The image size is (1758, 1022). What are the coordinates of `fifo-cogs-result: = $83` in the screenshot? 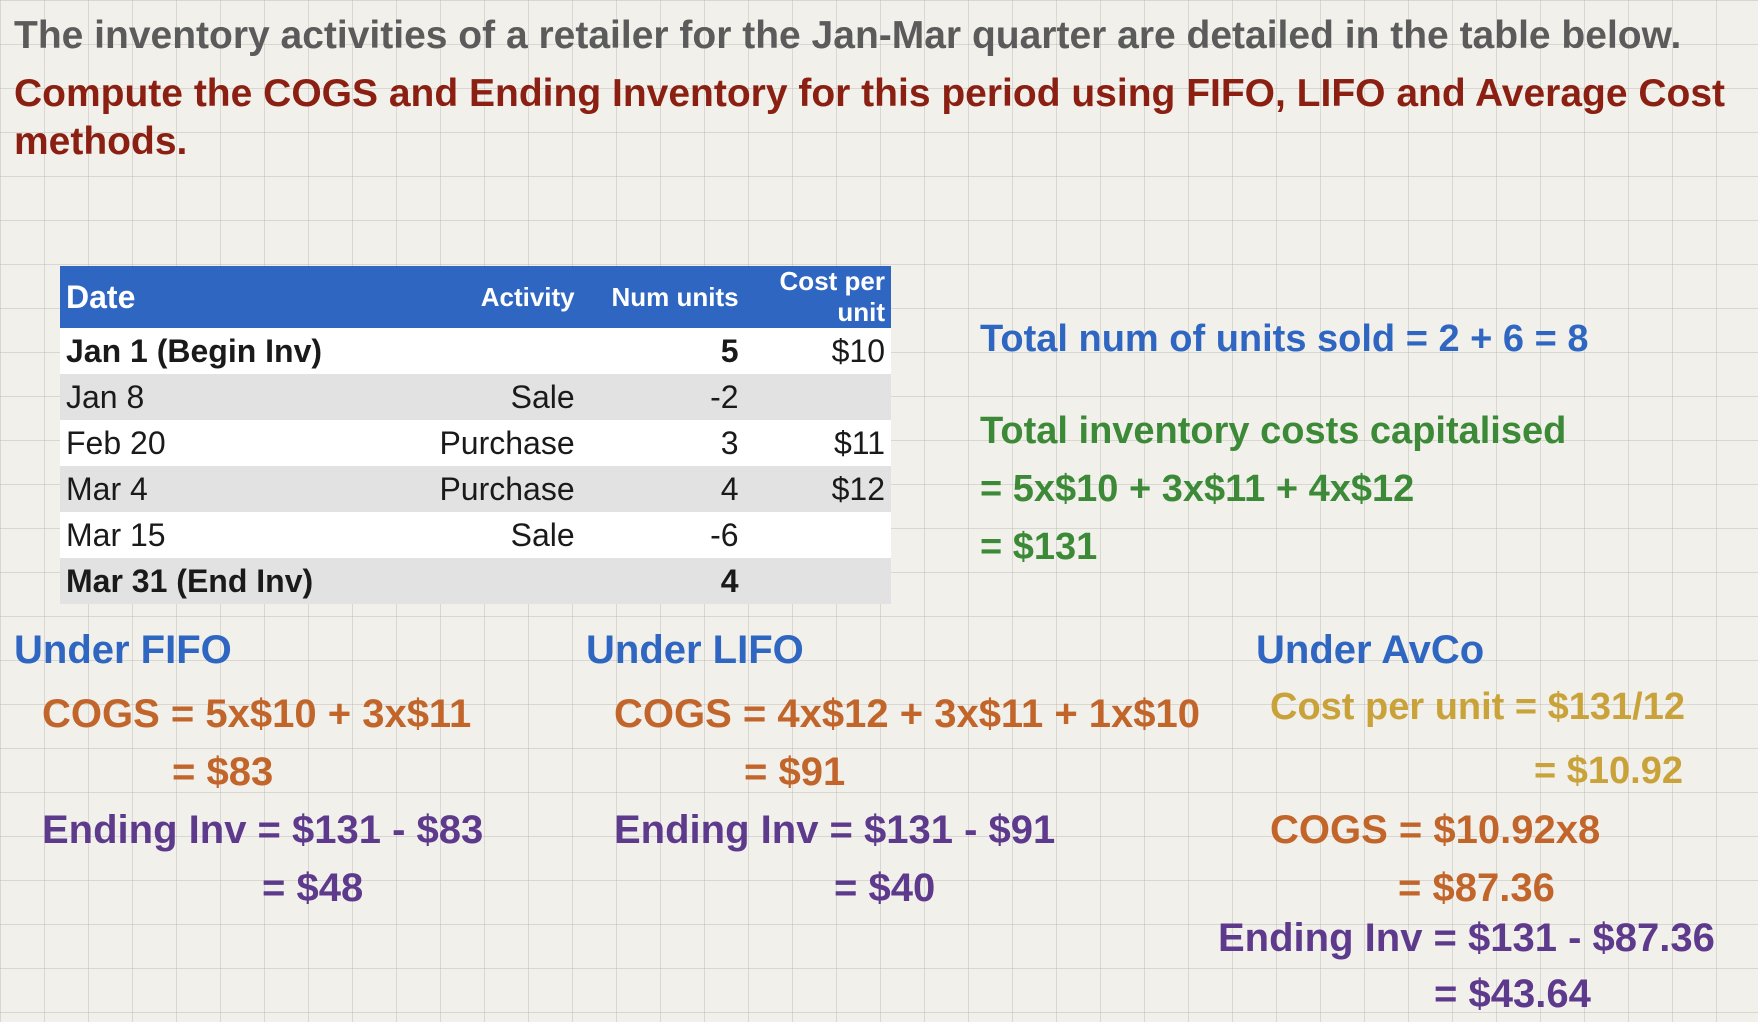 It's located at (223, 772).